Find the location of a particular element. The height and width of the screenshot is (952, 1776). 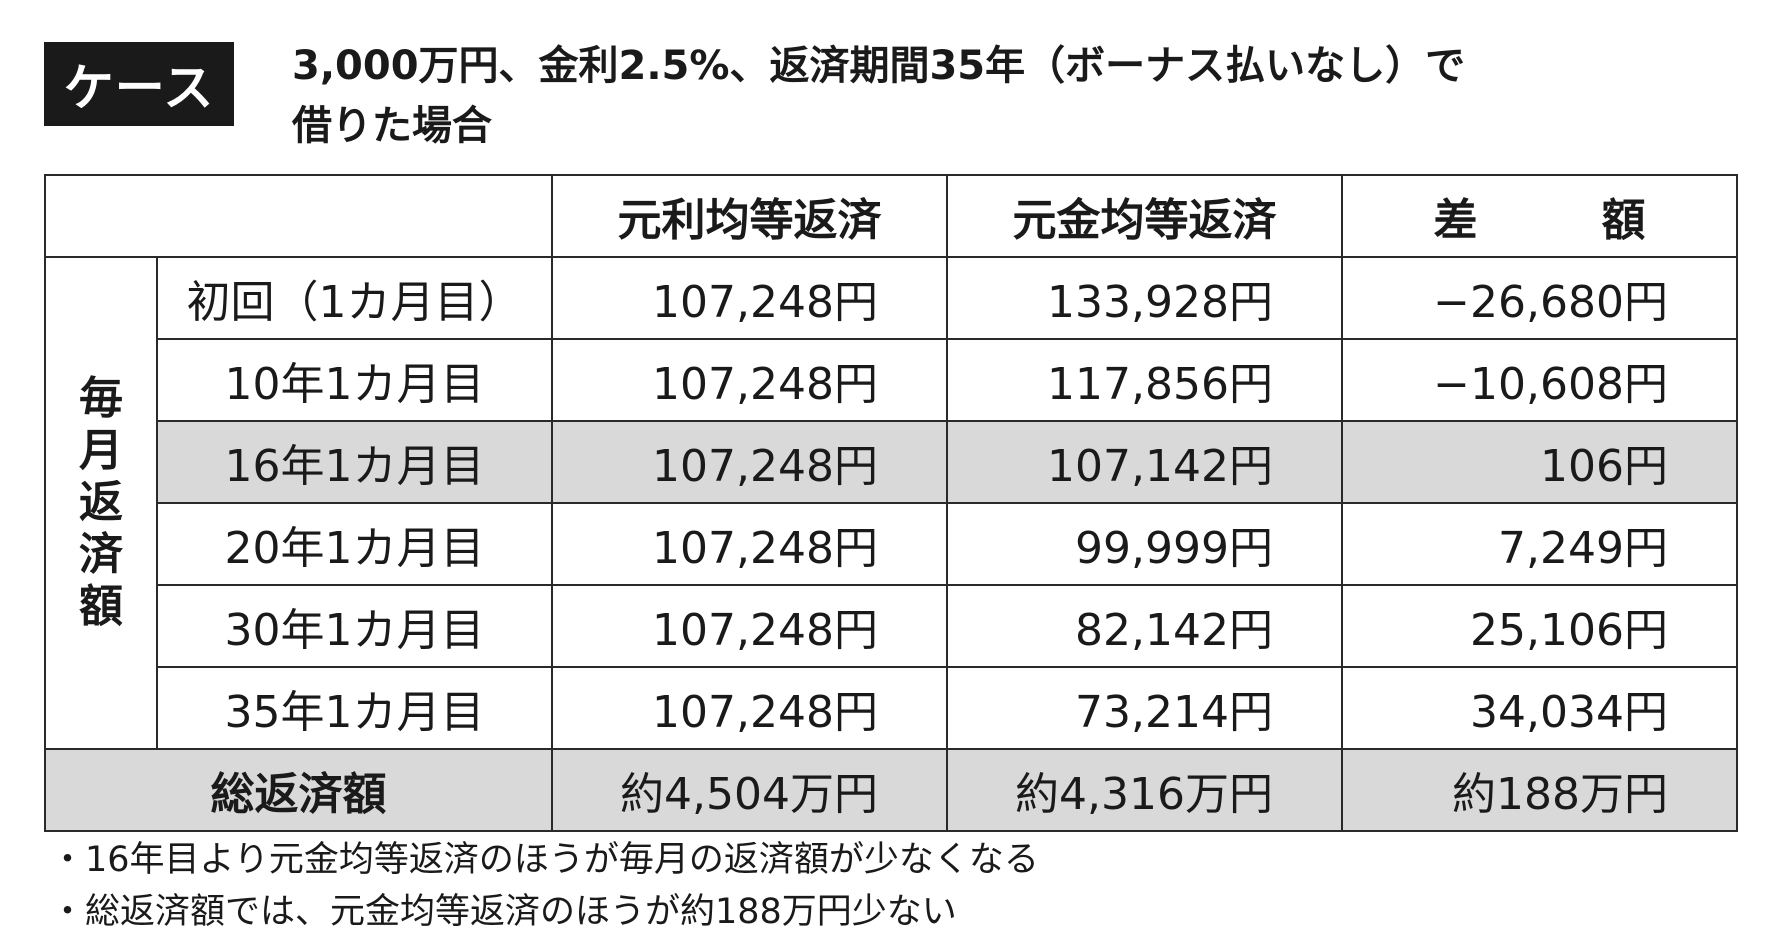

cell-difference: −10,608円 is located at coordinates (1539, 380).